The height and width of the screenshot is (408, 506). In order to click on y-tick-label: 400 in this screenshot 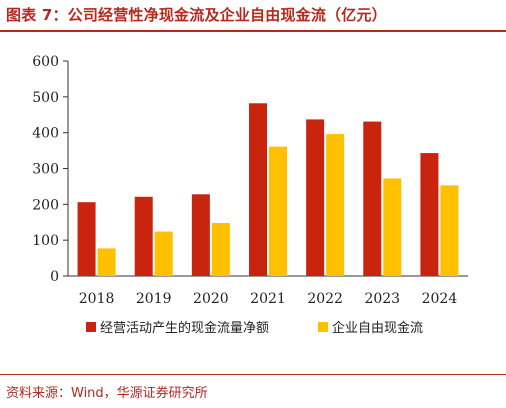, I will do `click(45, 134)`.